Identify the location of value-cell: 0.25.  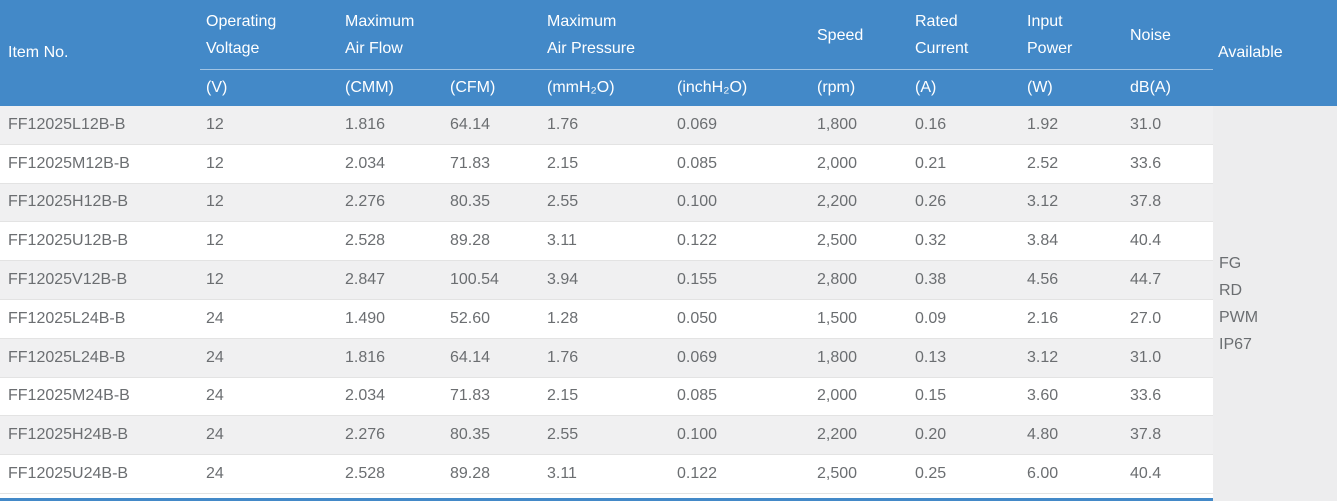
(931, 474).